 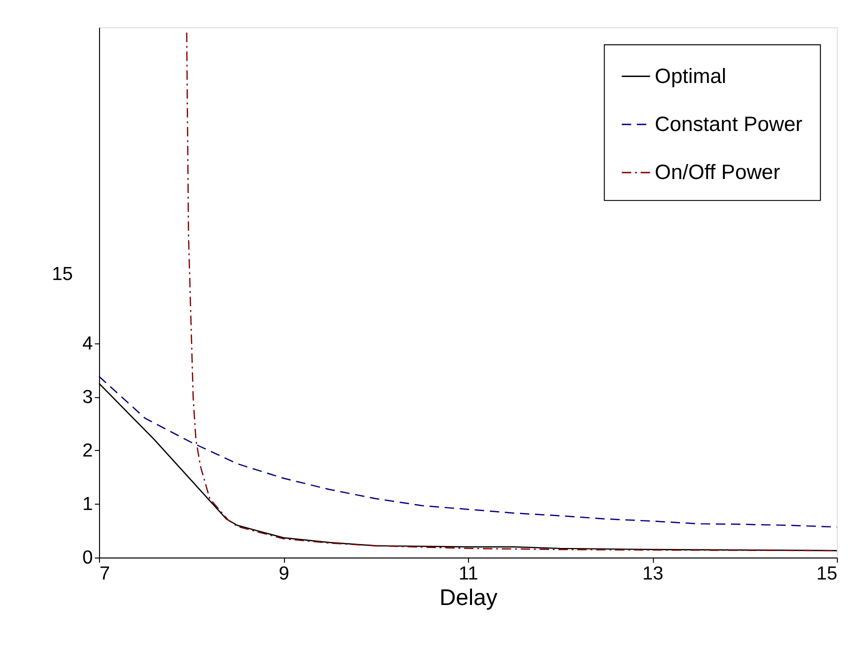 What do you see at coordinates (87, 450) in the screenshot?
I see `y-tick-label: 2` at bounding box center [87, 450].